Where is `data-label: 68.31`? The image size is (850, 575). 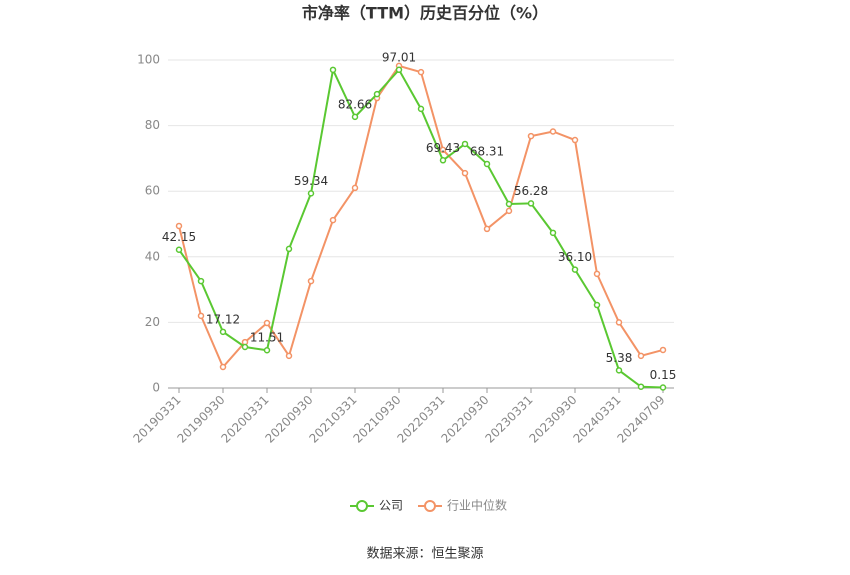
data-label: 68.31 is located at coordinates (487, 151).